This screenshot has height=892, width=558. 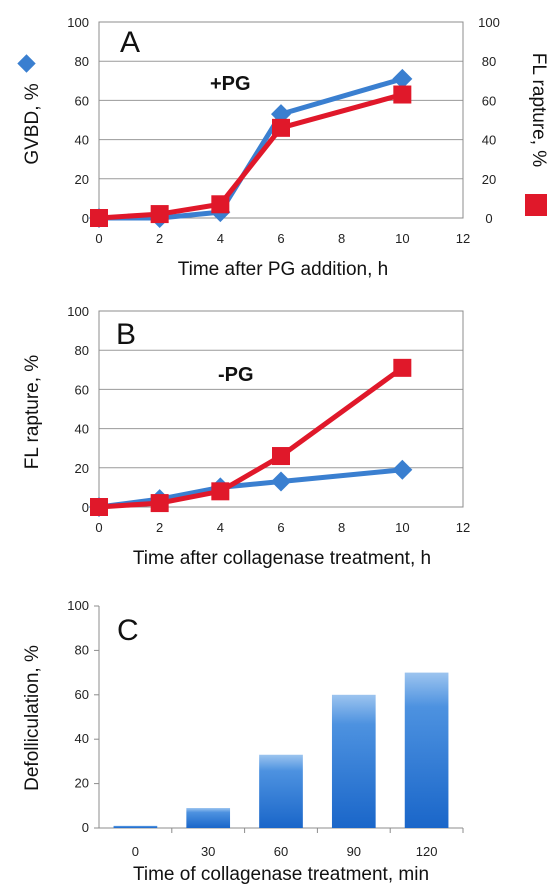 What do you see at coordinates (250, 156) in the screenshot?
I see `series-2-line` at bounding box center [250, 156].